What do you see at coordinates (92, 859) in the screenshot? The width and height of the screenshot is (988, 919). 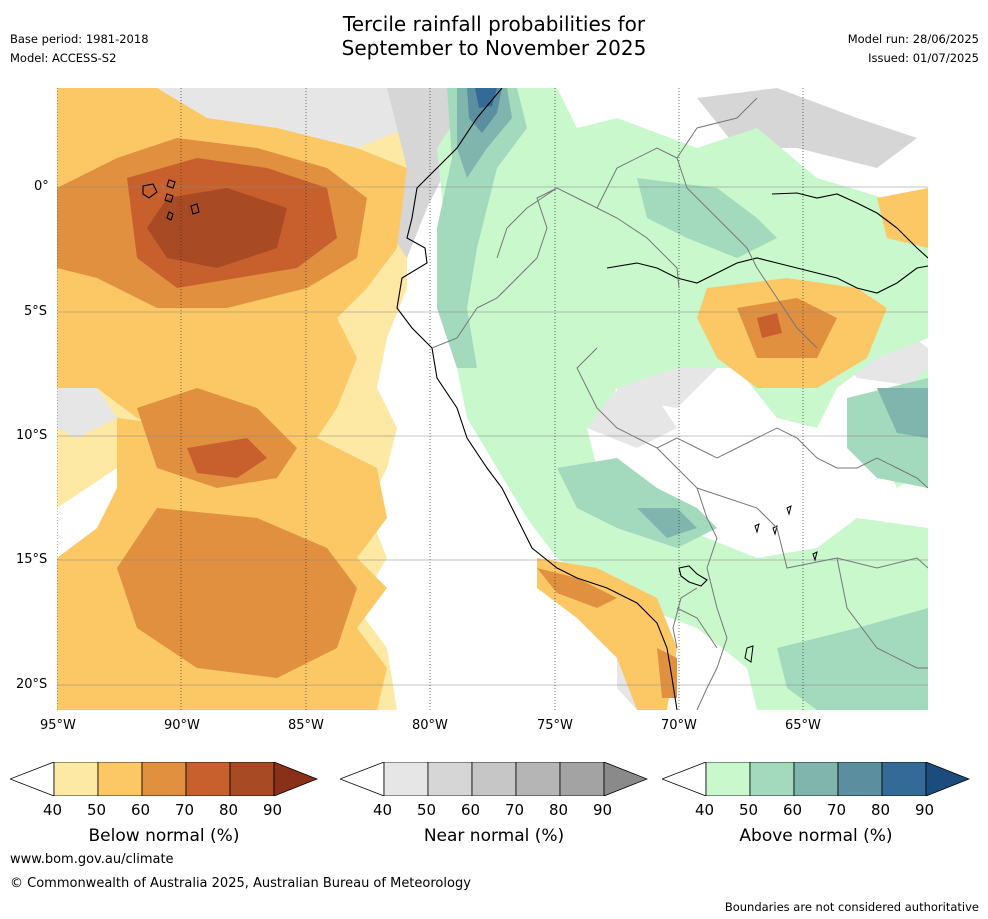 I see `website-link: www.bom.gov.au/climate` at bounding box center [92, 859].